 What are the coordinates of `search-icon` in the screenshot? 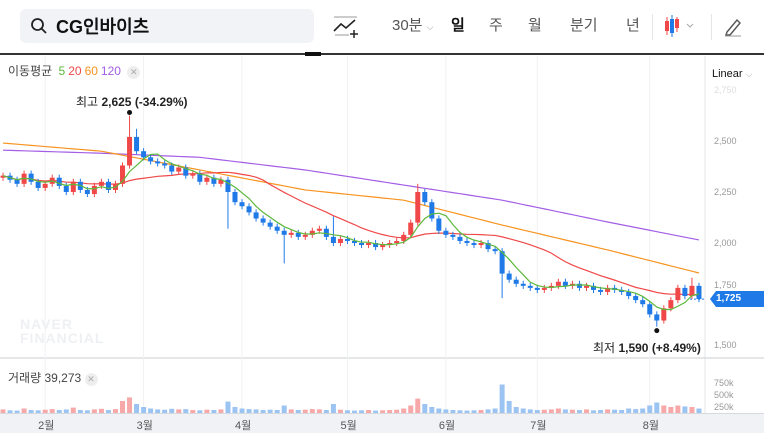 It's located at (39, 26).